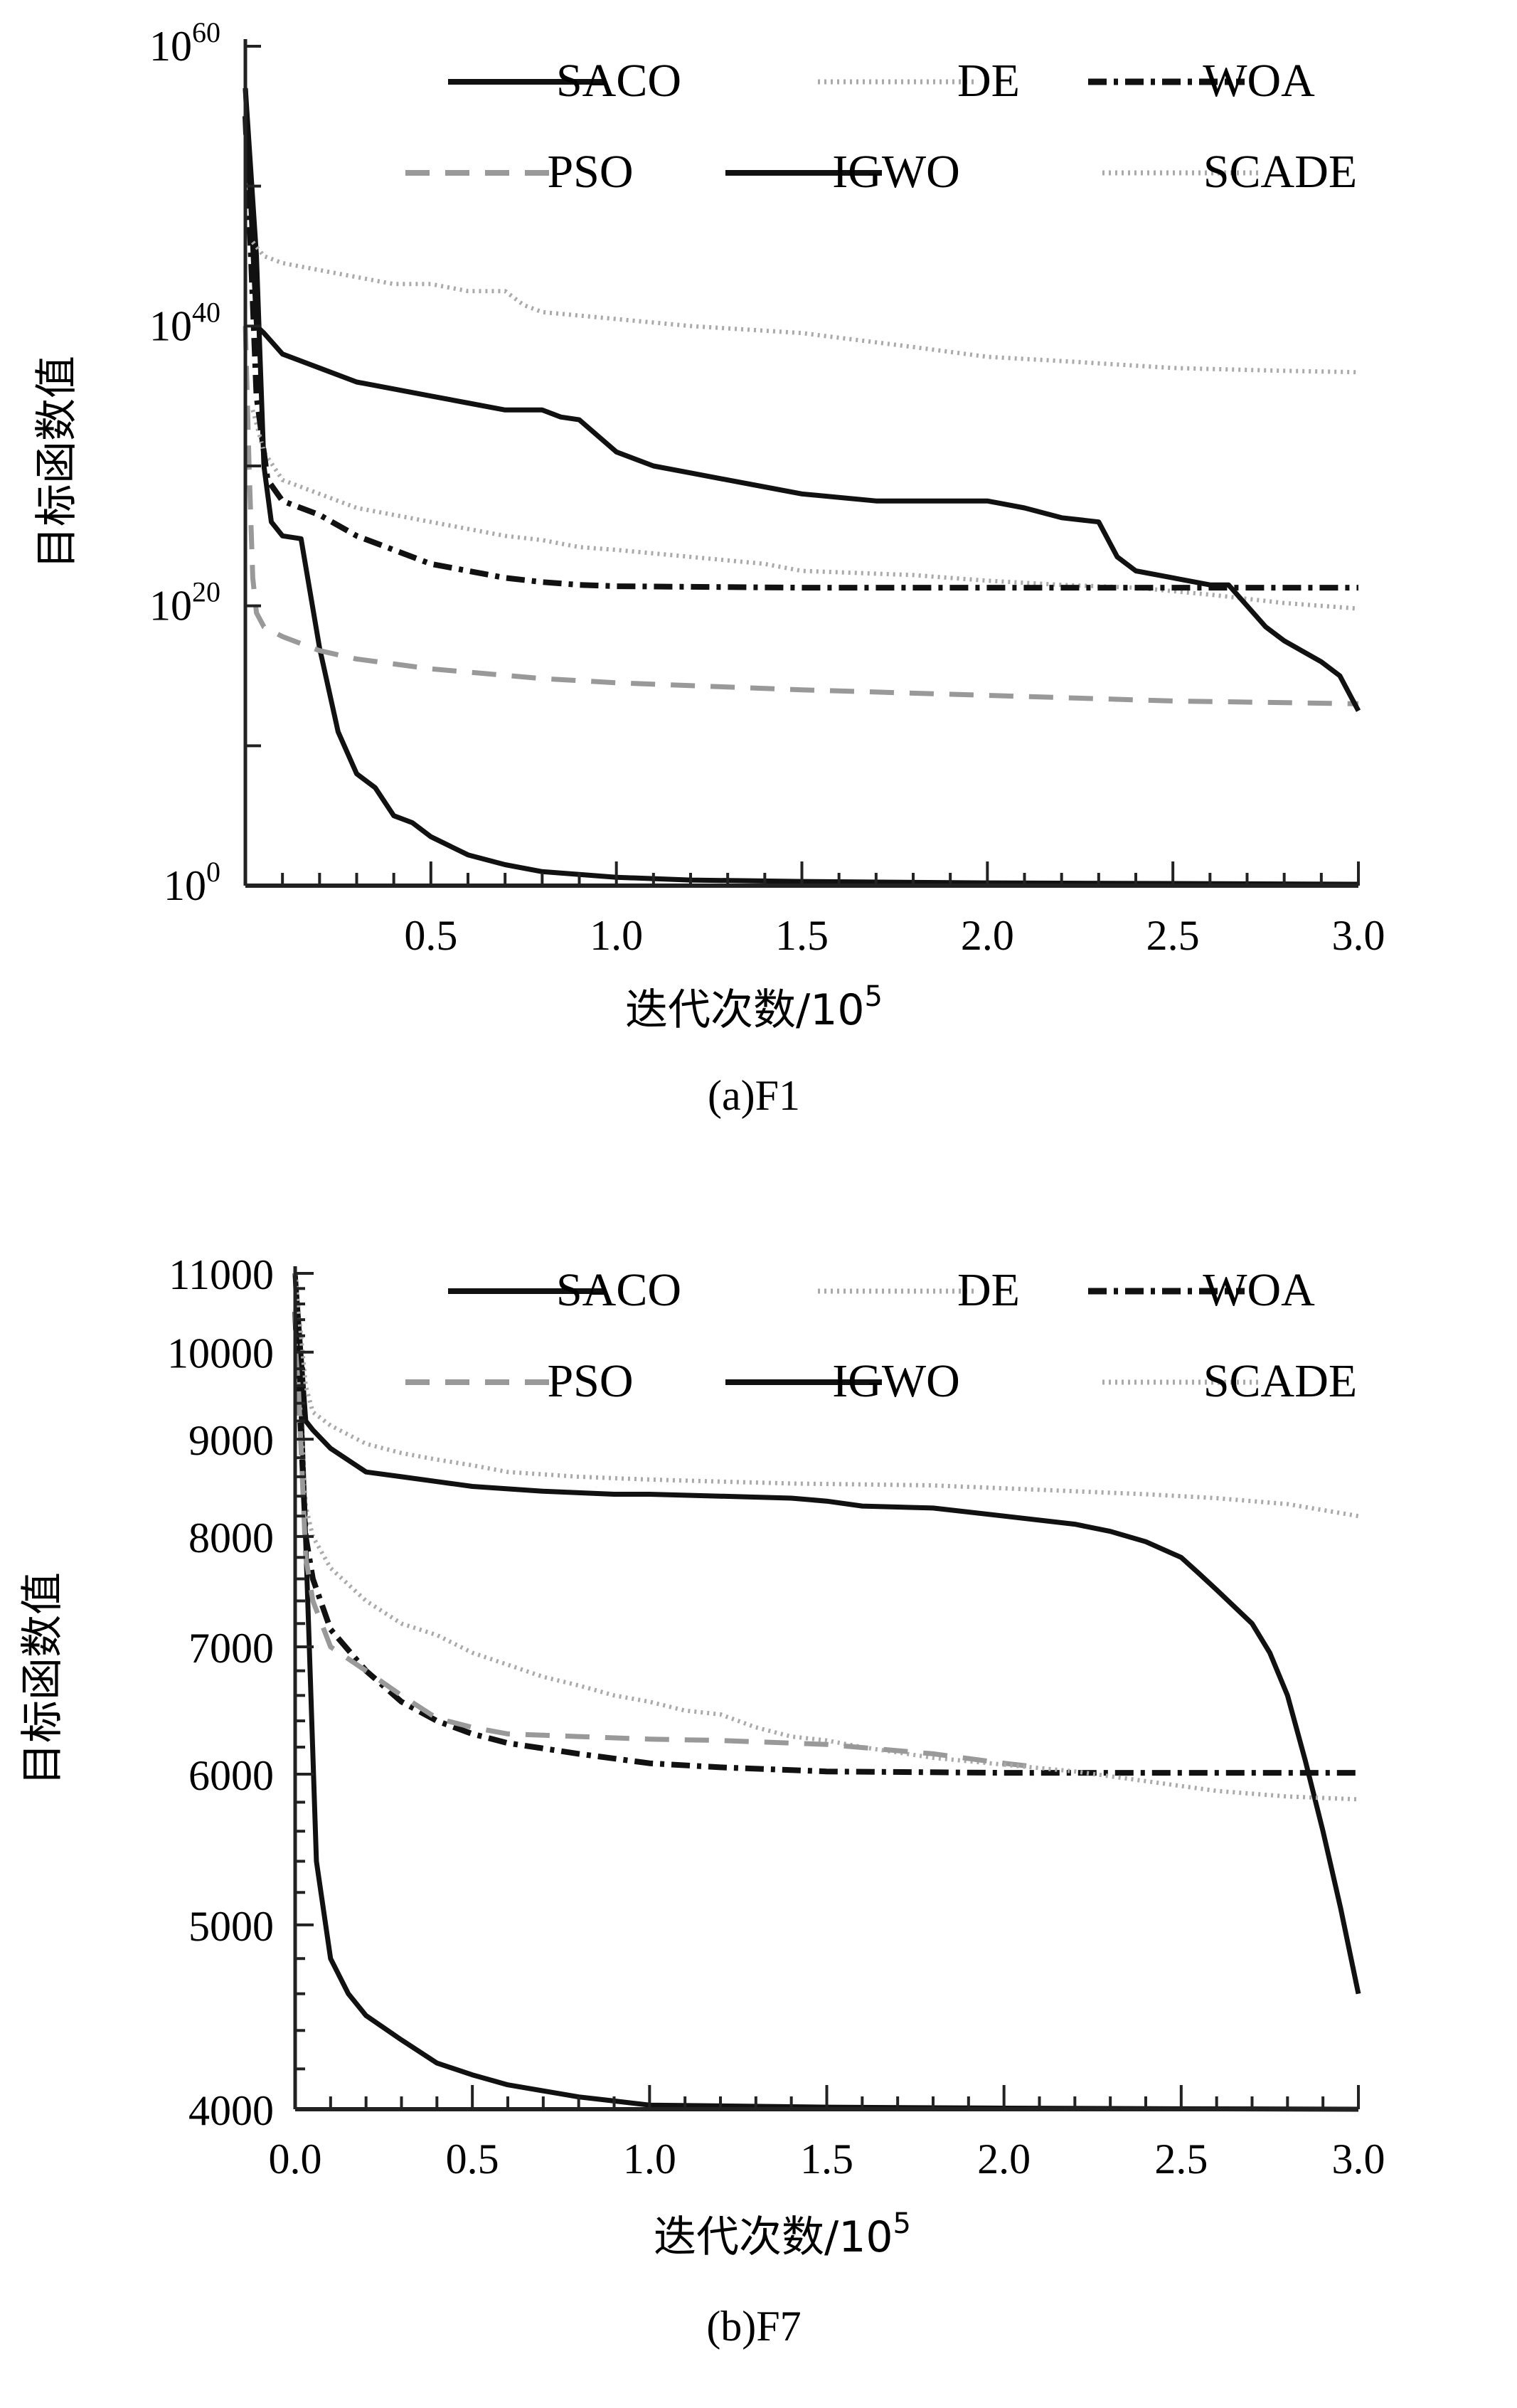 Image resolution: width=1517 pixels, height=2408 pixels. Describe the element at coordinates (802, 935) in the screenshot. I see `x-tick-label-f1: 1.5` at that location.